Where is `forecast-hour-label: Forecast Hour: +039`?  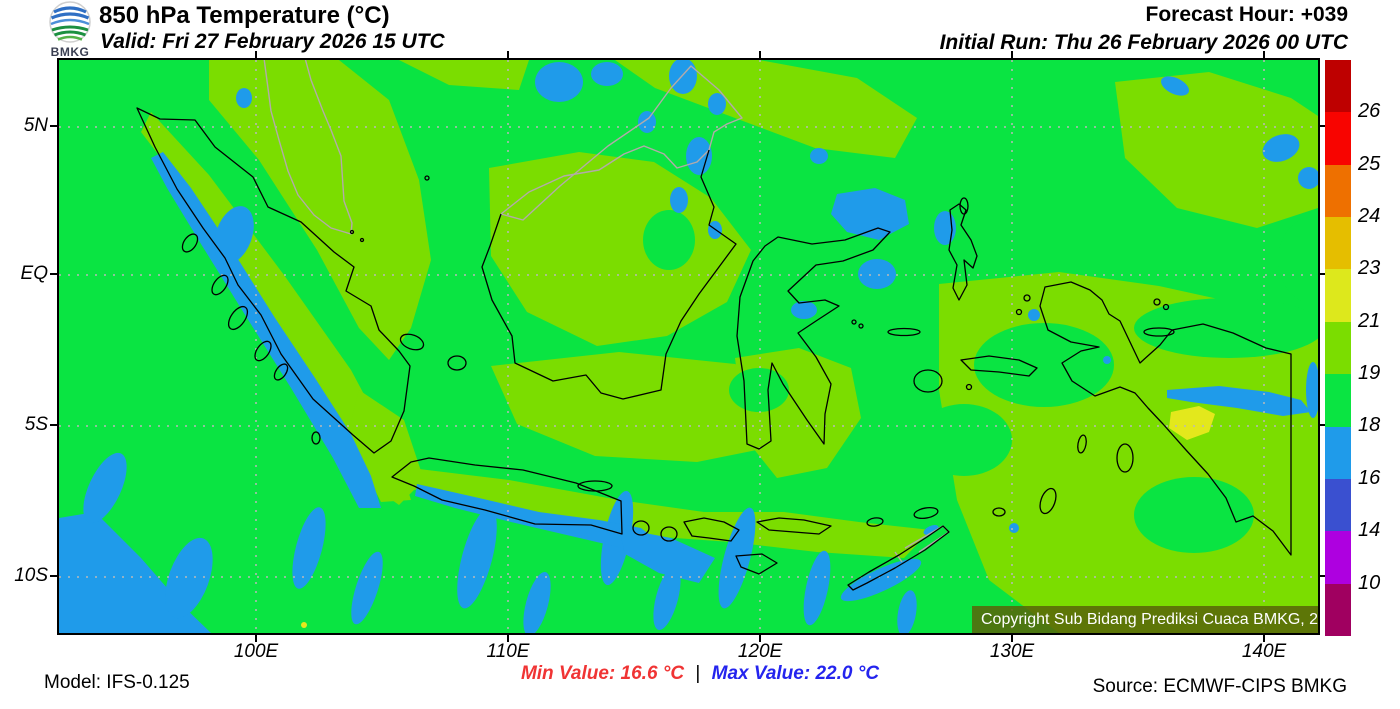 forecast-hour-label: Forecast Hour: +039 is located at coordinates (1247, 14).